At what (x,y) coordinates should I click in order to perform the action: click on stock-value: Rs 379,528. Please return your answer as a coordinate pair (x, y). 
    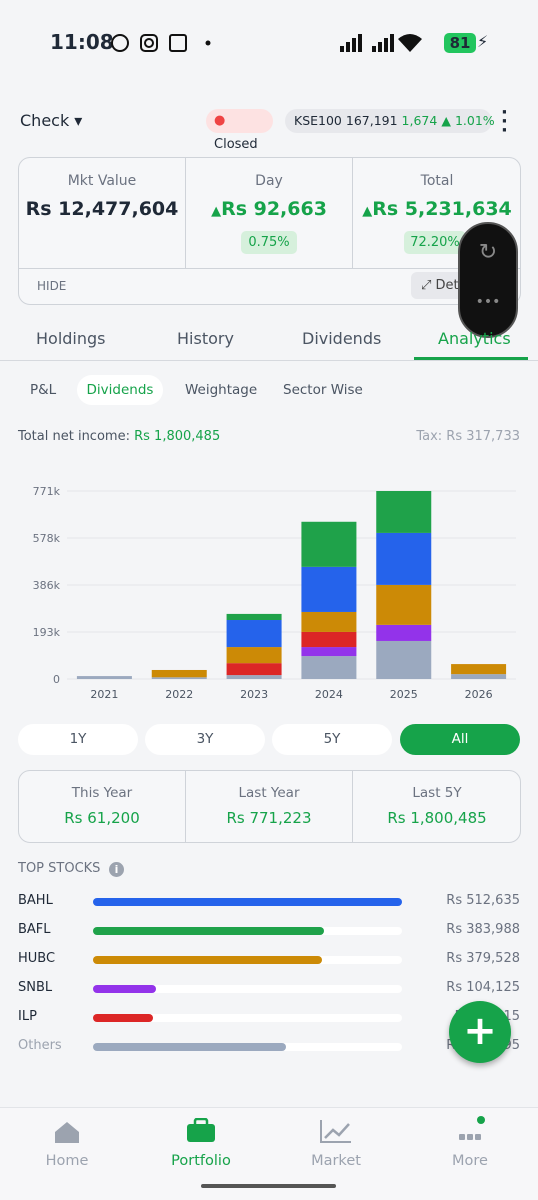
    Looking at the image, I should click on (483, 958).